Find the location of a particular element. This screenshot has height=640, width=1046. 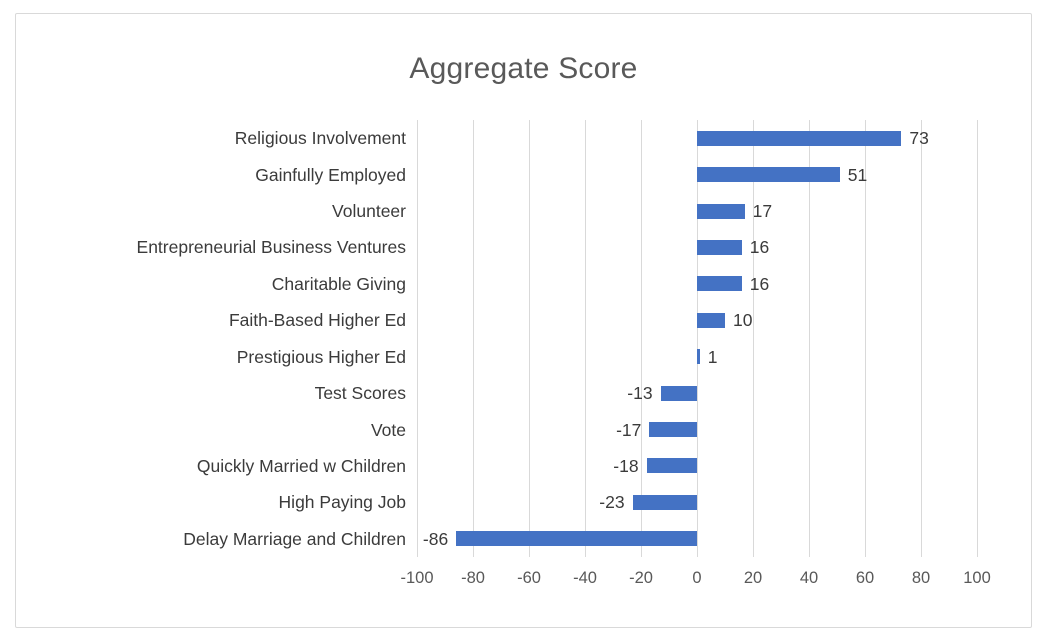

category-label: High Paying Job is located at coordinates (342, 502).